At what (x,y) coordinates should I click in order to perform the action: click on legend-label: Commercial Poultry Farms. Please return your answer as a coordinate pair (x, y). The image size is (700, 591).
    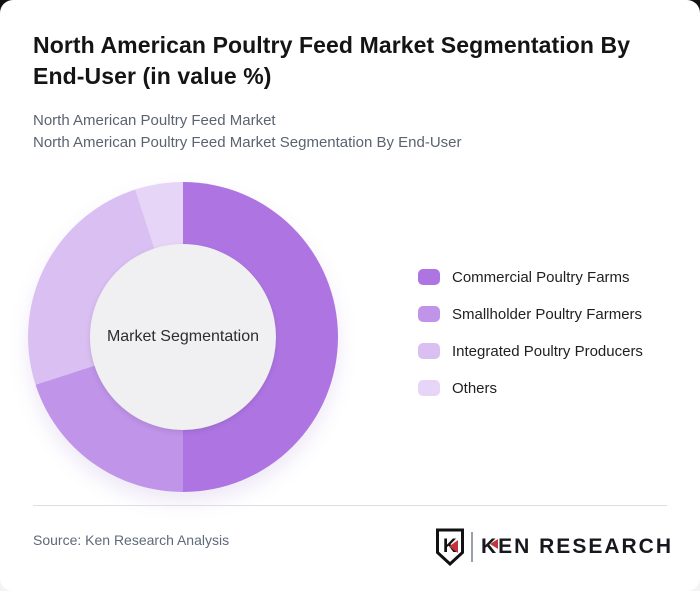
    Looking at the image, I should click on (541, 277).